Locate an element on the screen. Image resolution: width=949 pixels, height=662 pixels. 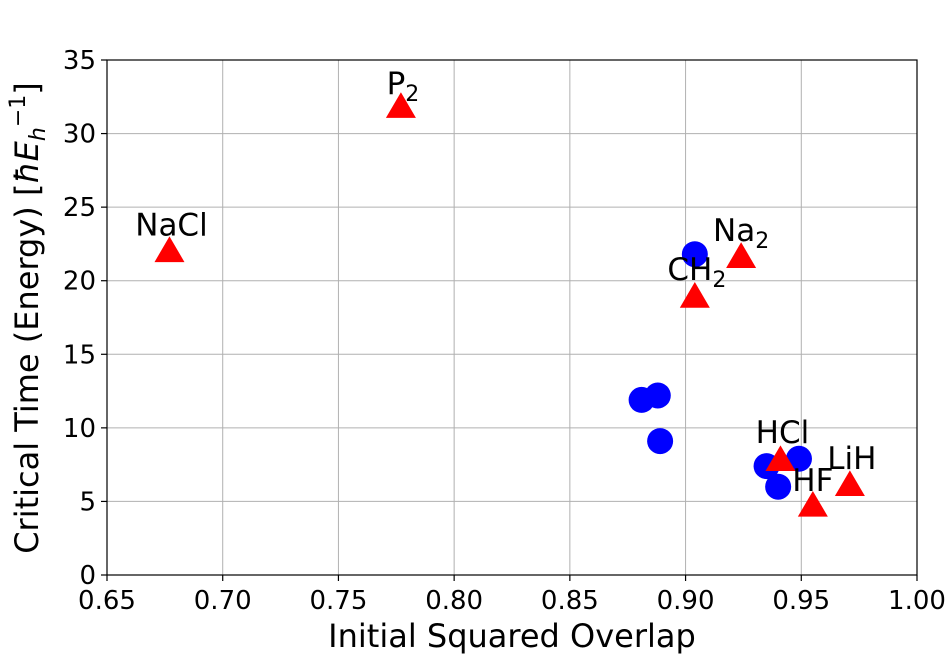
x-tick-label: 0.70 is located at coordinates (223, 601).